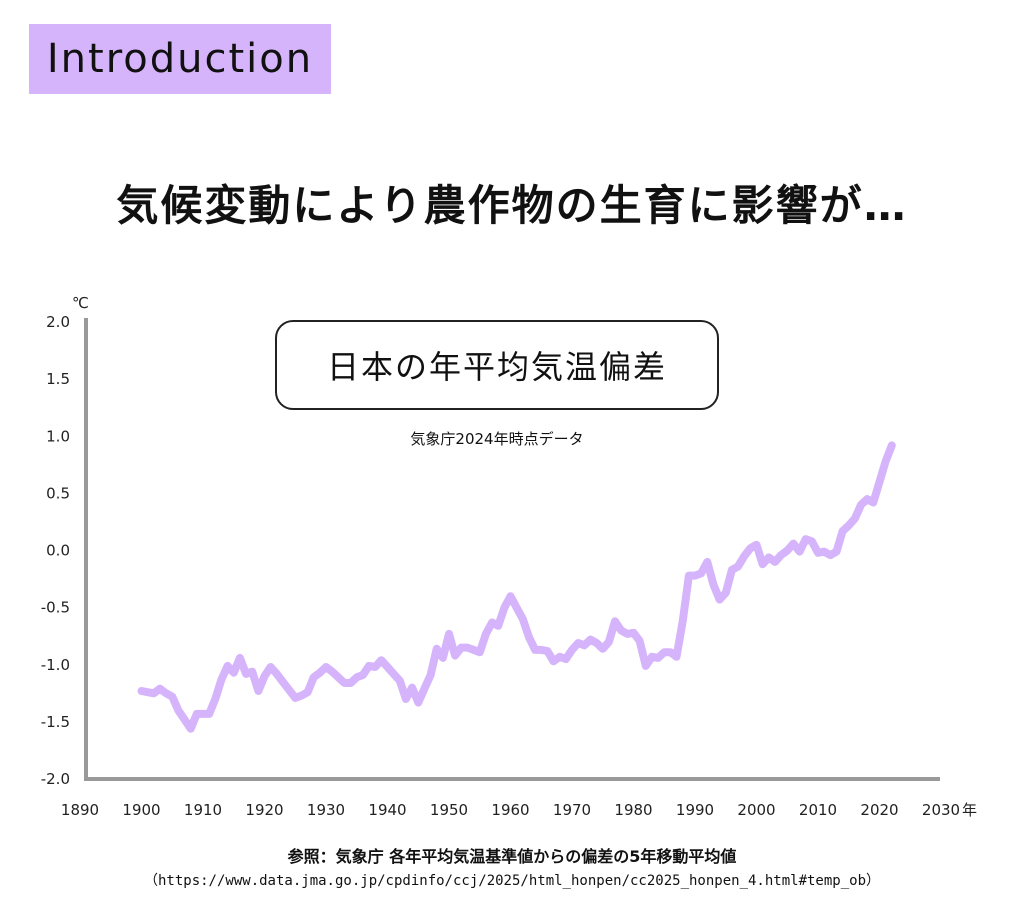  Describe the element at coordinates (55, 608) in the screenshot. I see `y-tick-label: -0.5` at that location.